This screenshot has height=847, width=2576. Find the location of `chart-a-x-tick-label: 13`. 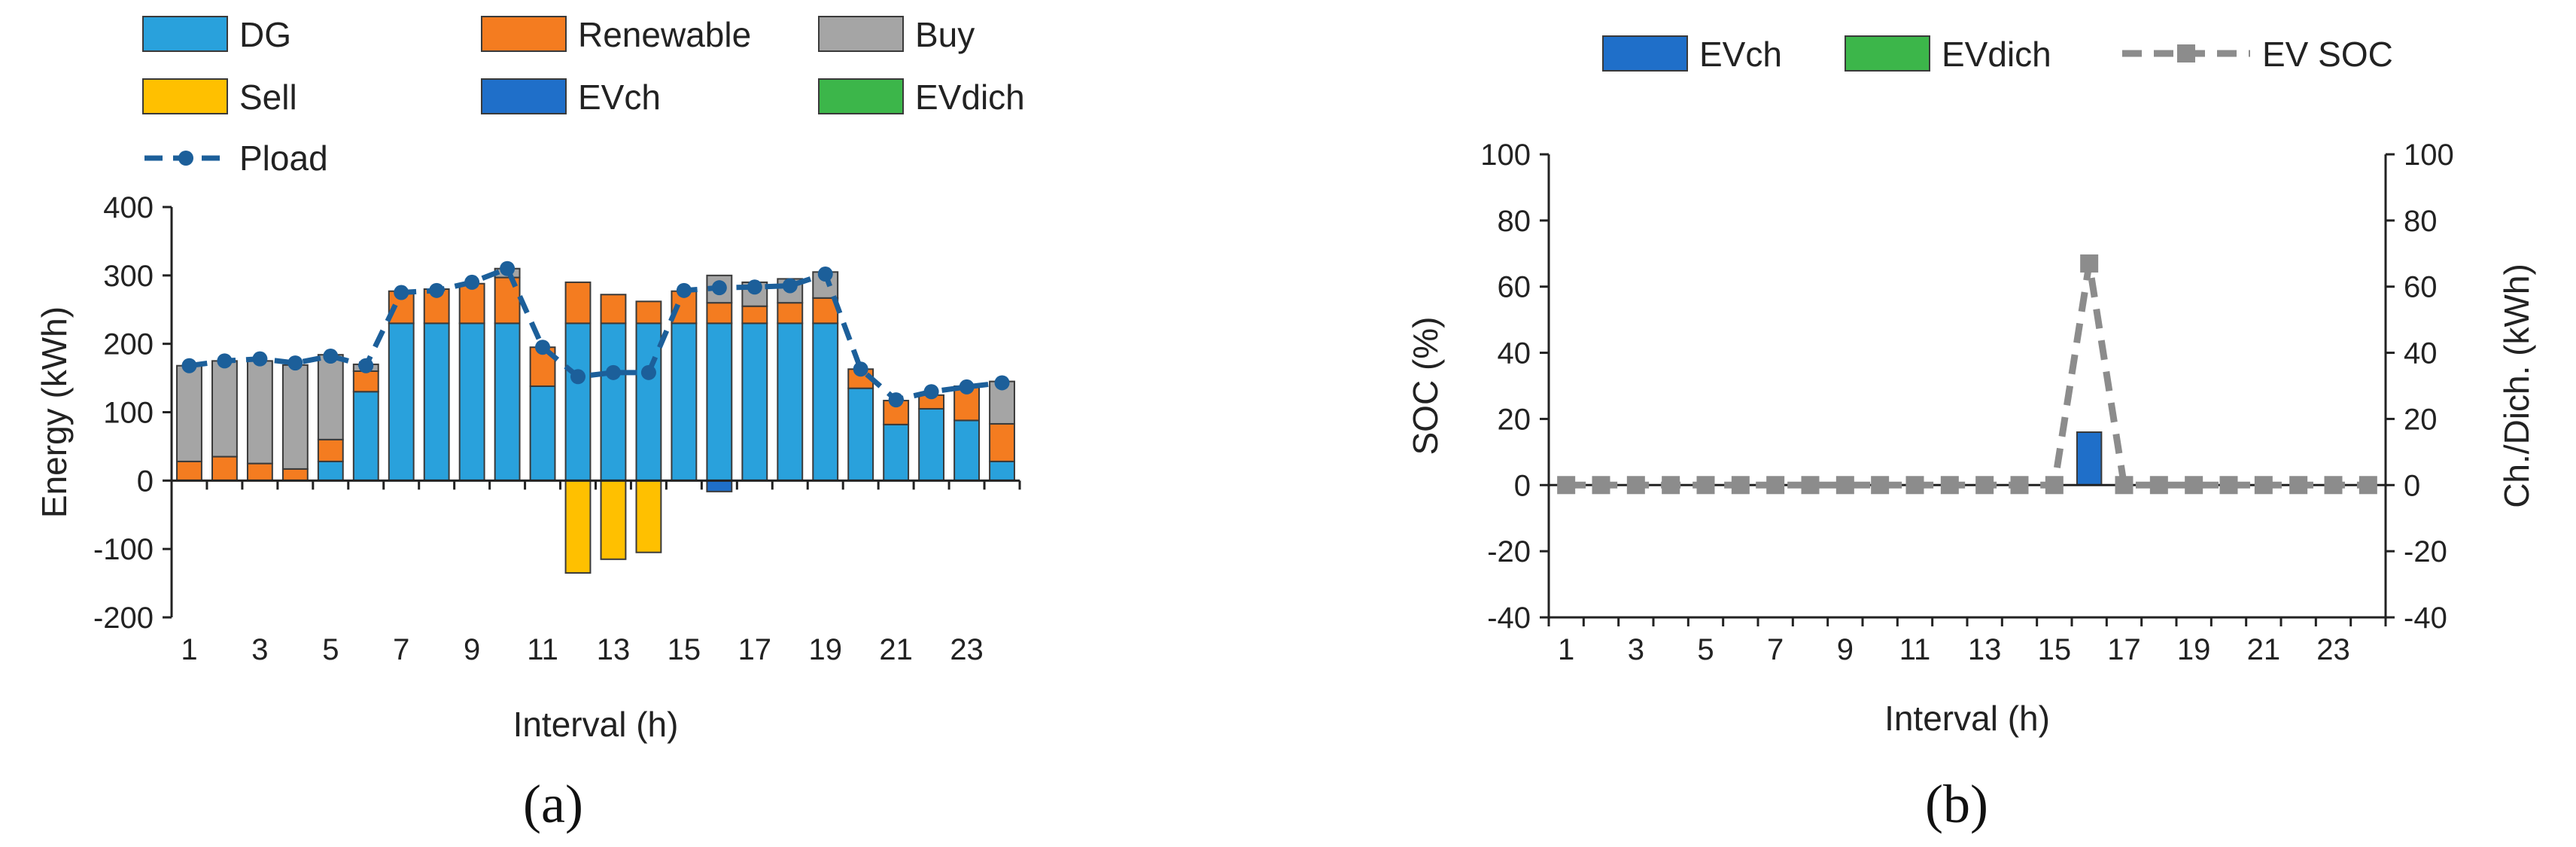

chart-a-x-tick-label: 13 is located at coordinates (614, 650).